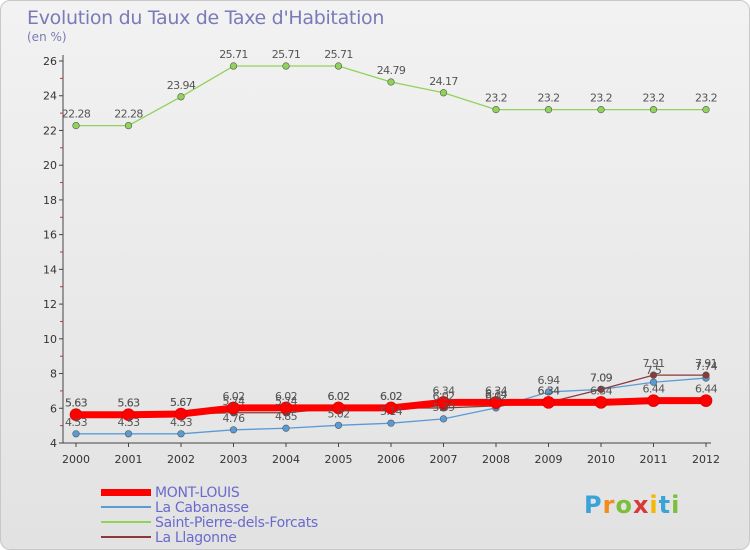  What do you see at coordinates (50, 61) in the screenshot?
I see `y-tick-label: 26` at bounding box center [50, 61].